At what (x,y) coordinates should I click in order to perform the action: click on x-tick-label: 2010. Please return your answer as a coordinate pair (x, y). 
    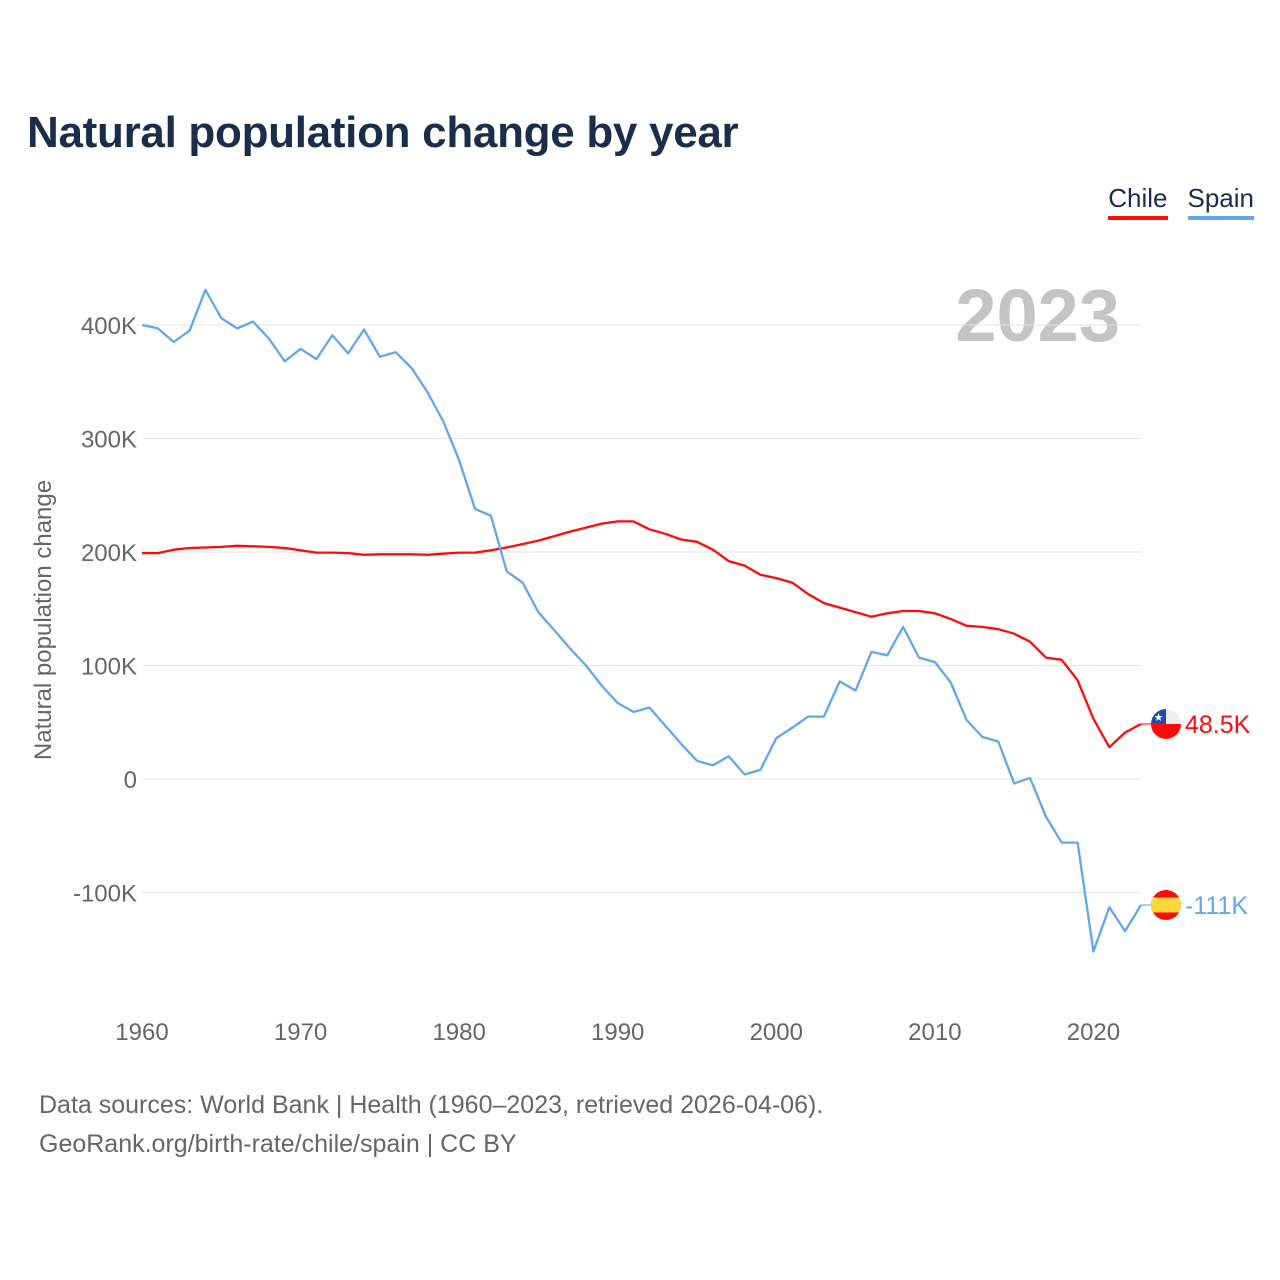
    Looking at the image, I should click on (934, 1032).